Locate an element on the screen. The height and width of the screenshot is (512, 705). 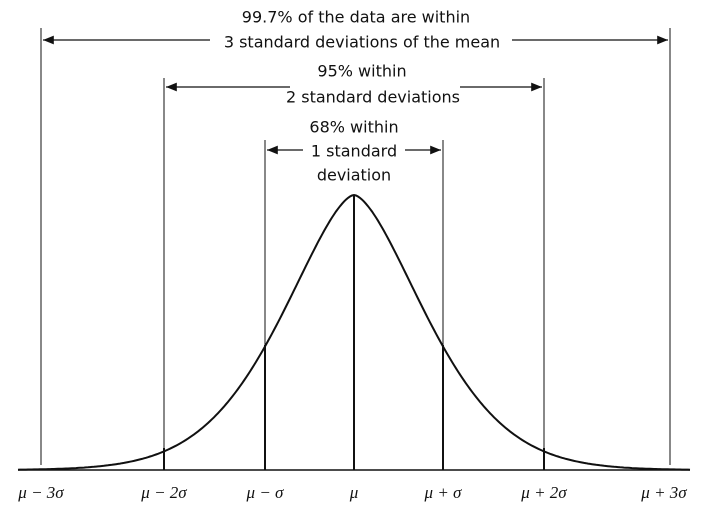
annotation: 95% within is located at coordinates (361, 71).